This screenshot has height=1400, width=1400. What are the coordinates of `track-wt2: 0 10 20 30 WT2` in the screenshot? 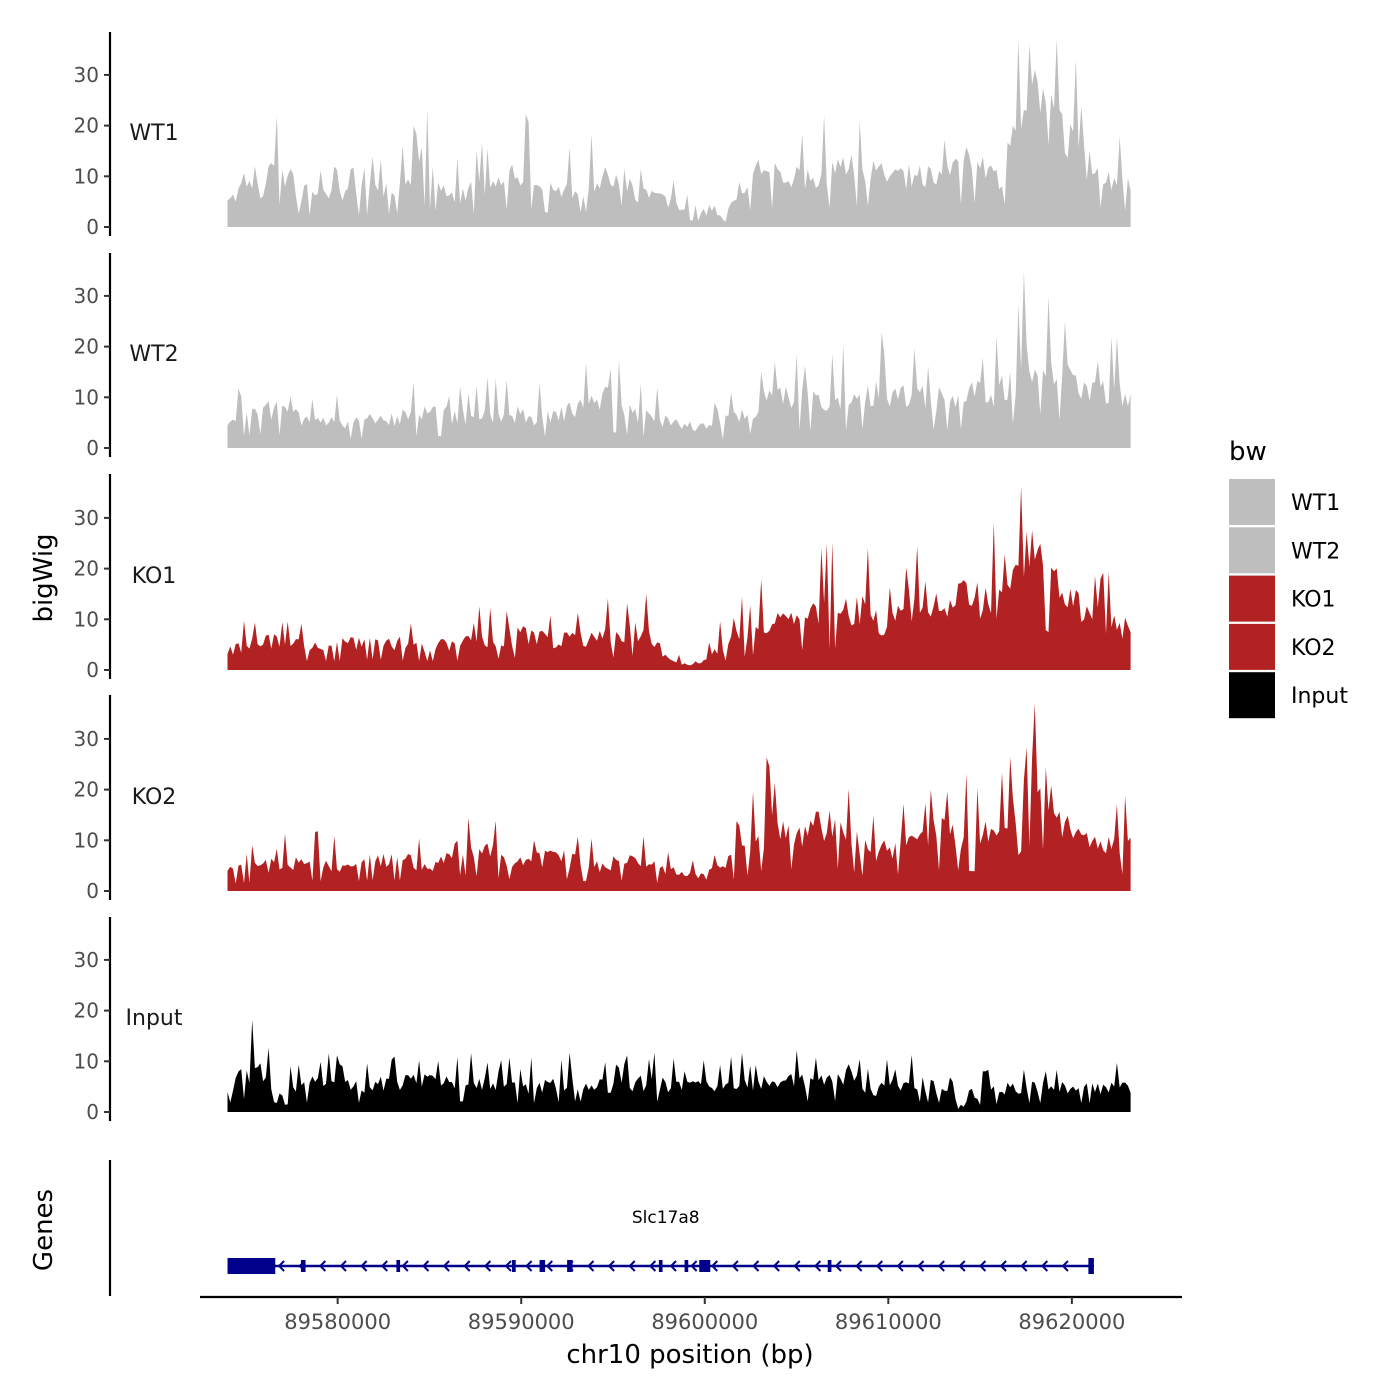 It's located at (602, 356).